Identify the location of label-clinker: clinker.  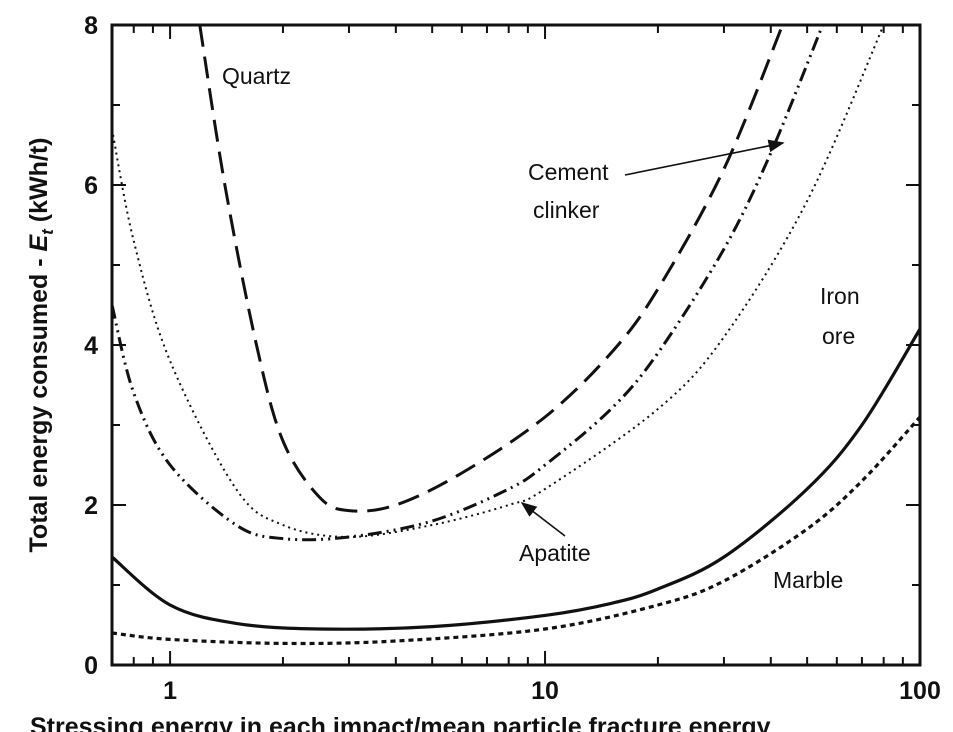
(566, 210).